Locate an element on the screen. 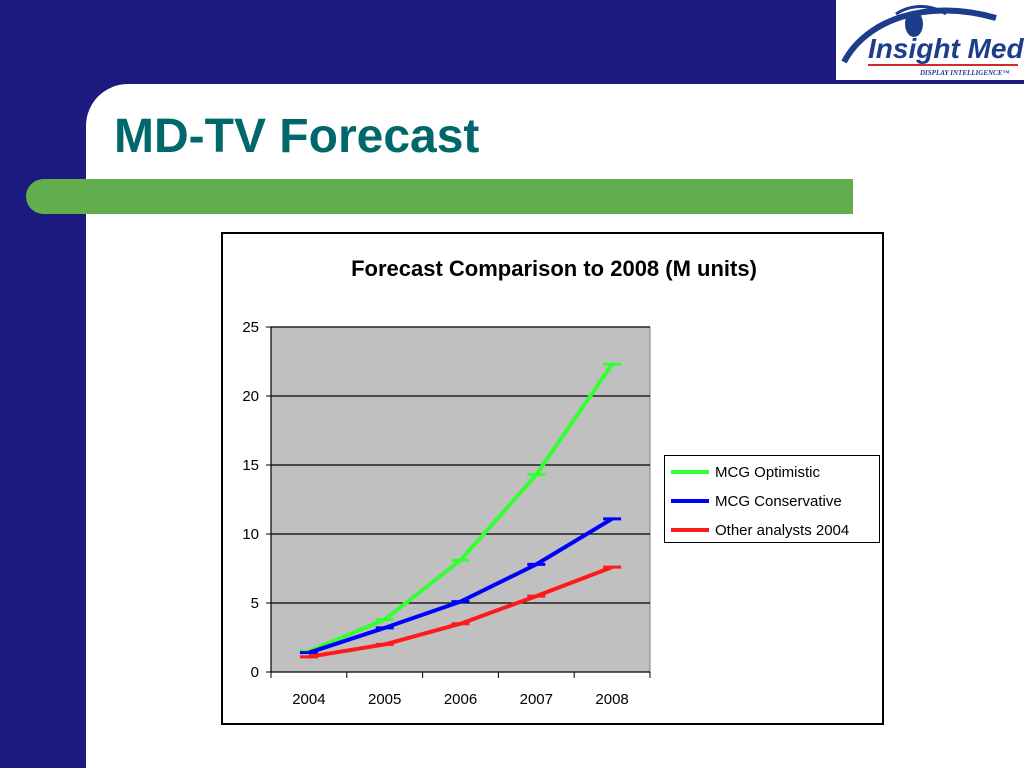 The width and height of the screenshot is (1024, 768). x-tick-label: 2004 is located at coordinates (308, 699).